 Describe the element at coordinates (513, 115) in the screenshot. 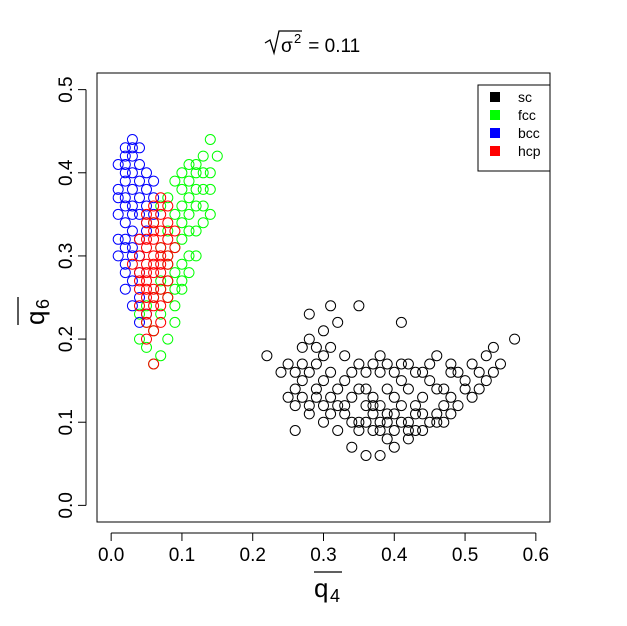

I see `legend-item-fcc: fcc` at that location.